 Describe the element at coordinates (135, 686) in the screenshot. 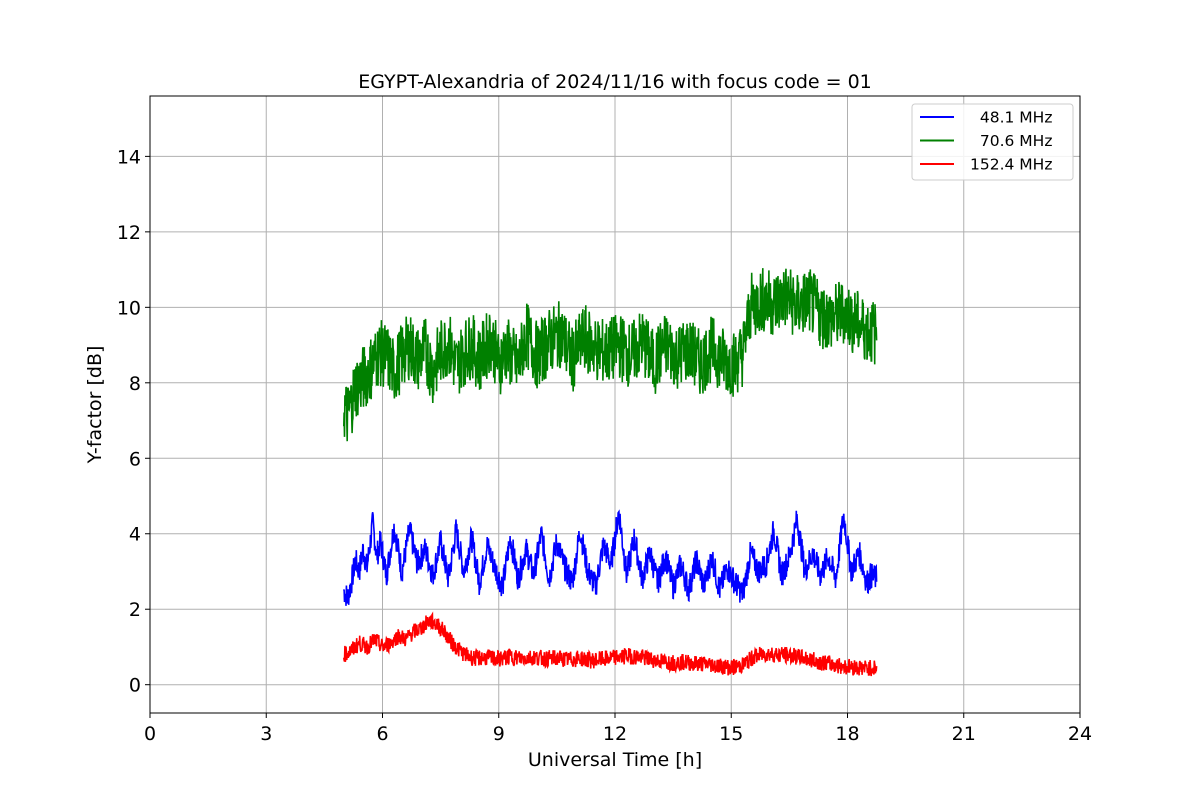

I see `y-tick-label: 0` at that location.